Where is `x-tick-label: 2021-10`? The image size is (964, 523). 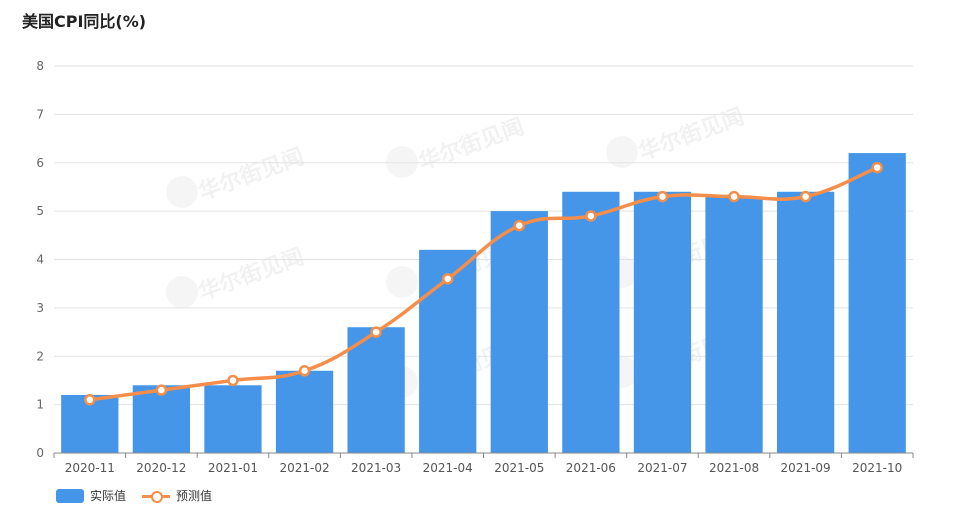 x-tick-label: 2021-10 is located at coordinates (877, 468).